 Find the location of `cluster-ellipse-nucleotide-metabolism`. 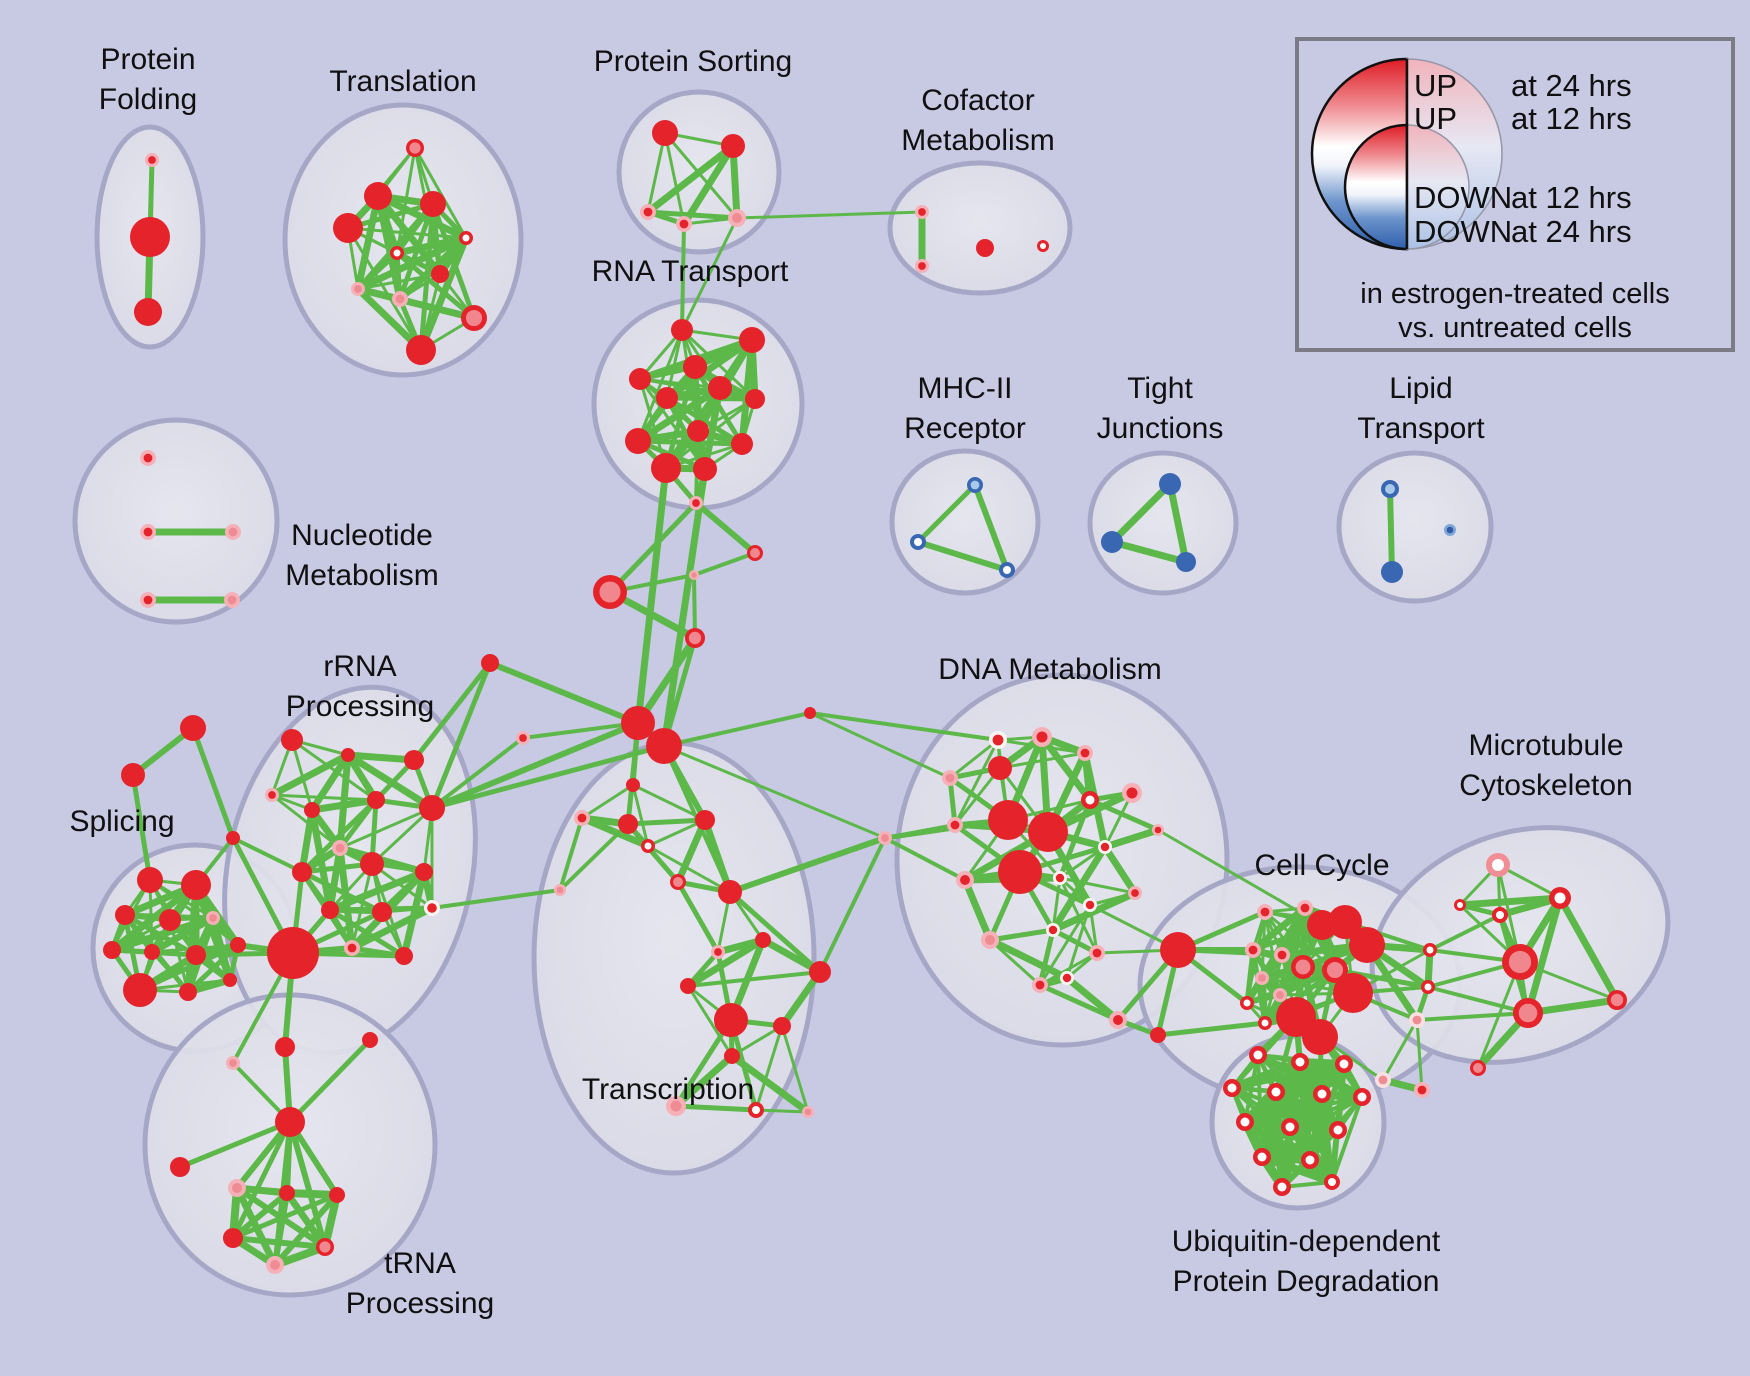

cluster-ellipse-nucleotide-metabolism is located at coordinates (176, 521).